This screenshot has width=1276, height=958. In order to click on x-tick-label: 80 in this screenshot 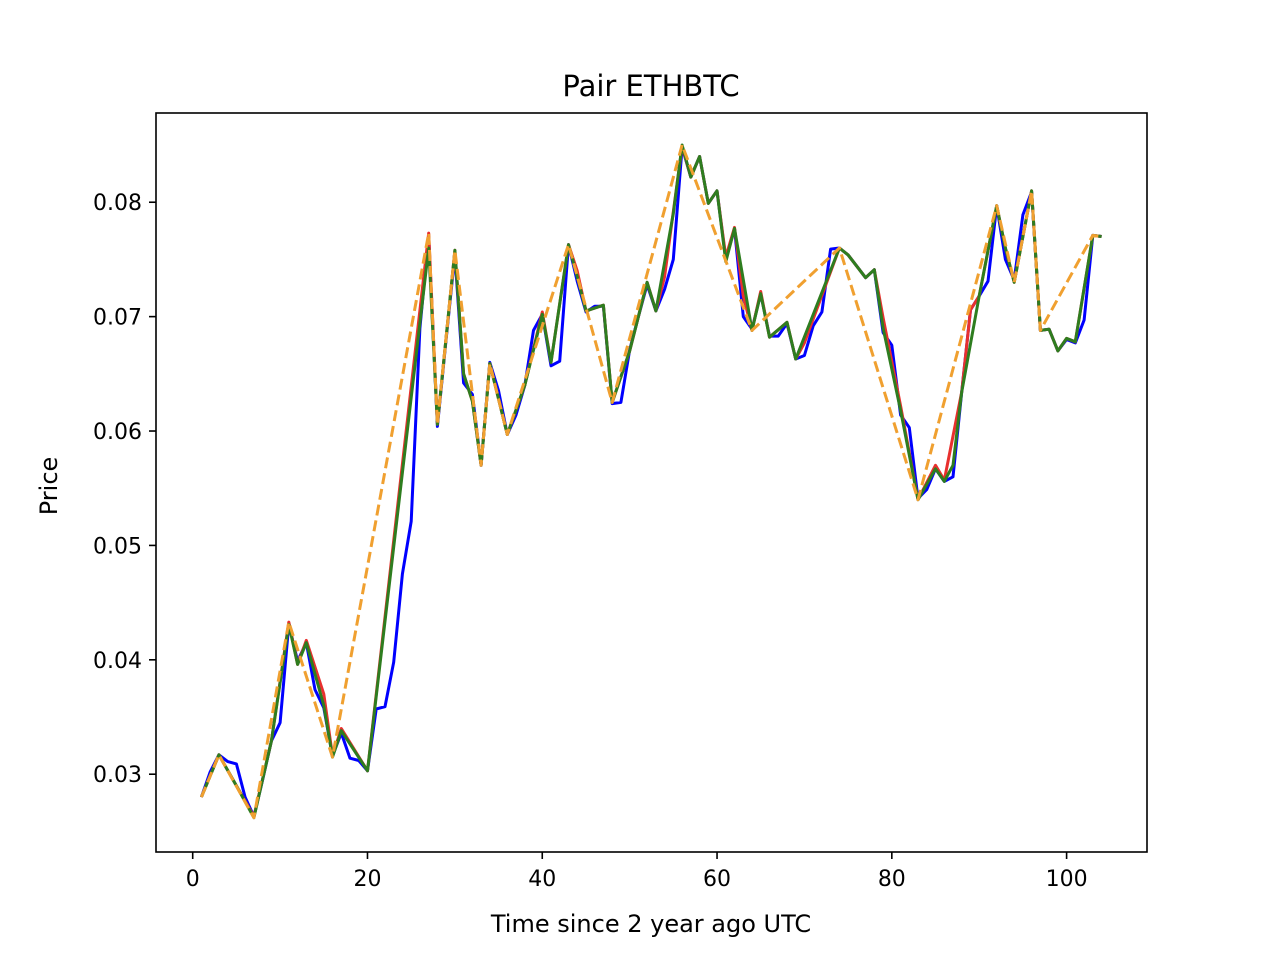, I will do `click(892, 879)`.